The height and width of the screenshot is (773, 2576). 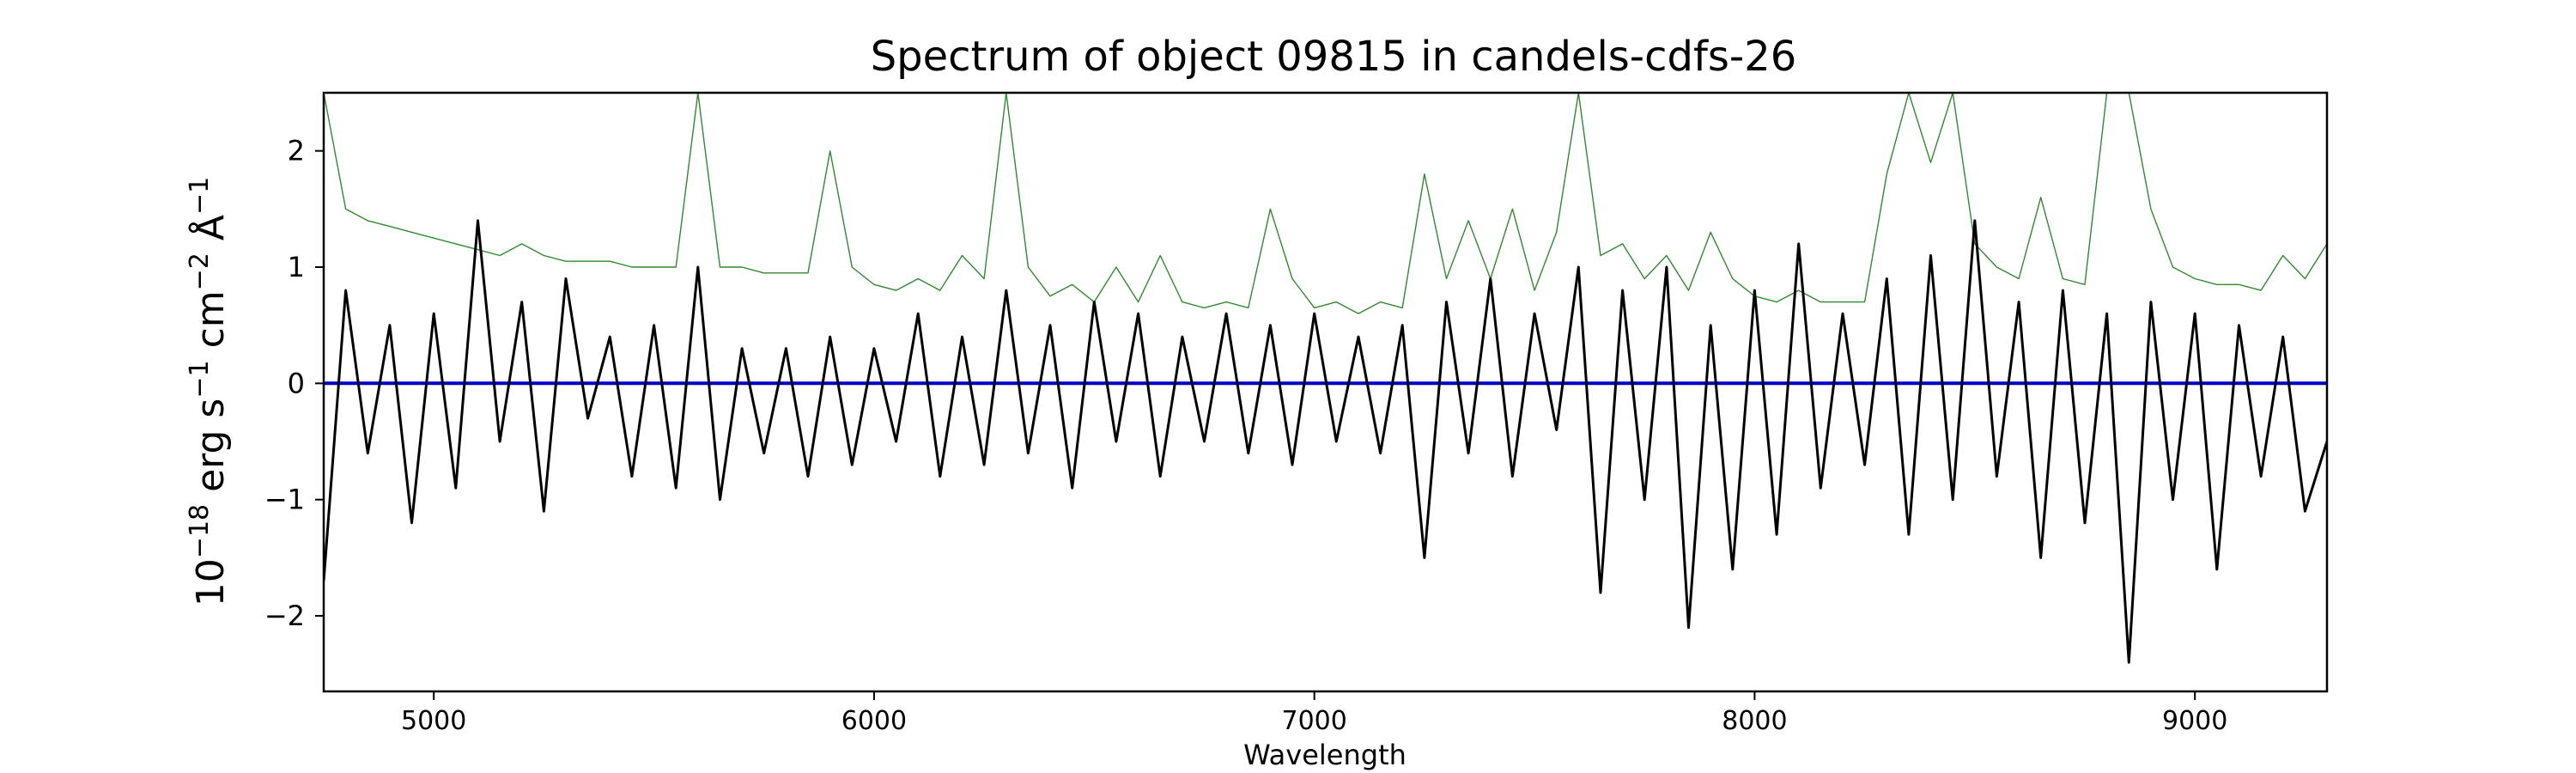 I want to click on x-tick-label: 9000, so click(x=2194, y=721).